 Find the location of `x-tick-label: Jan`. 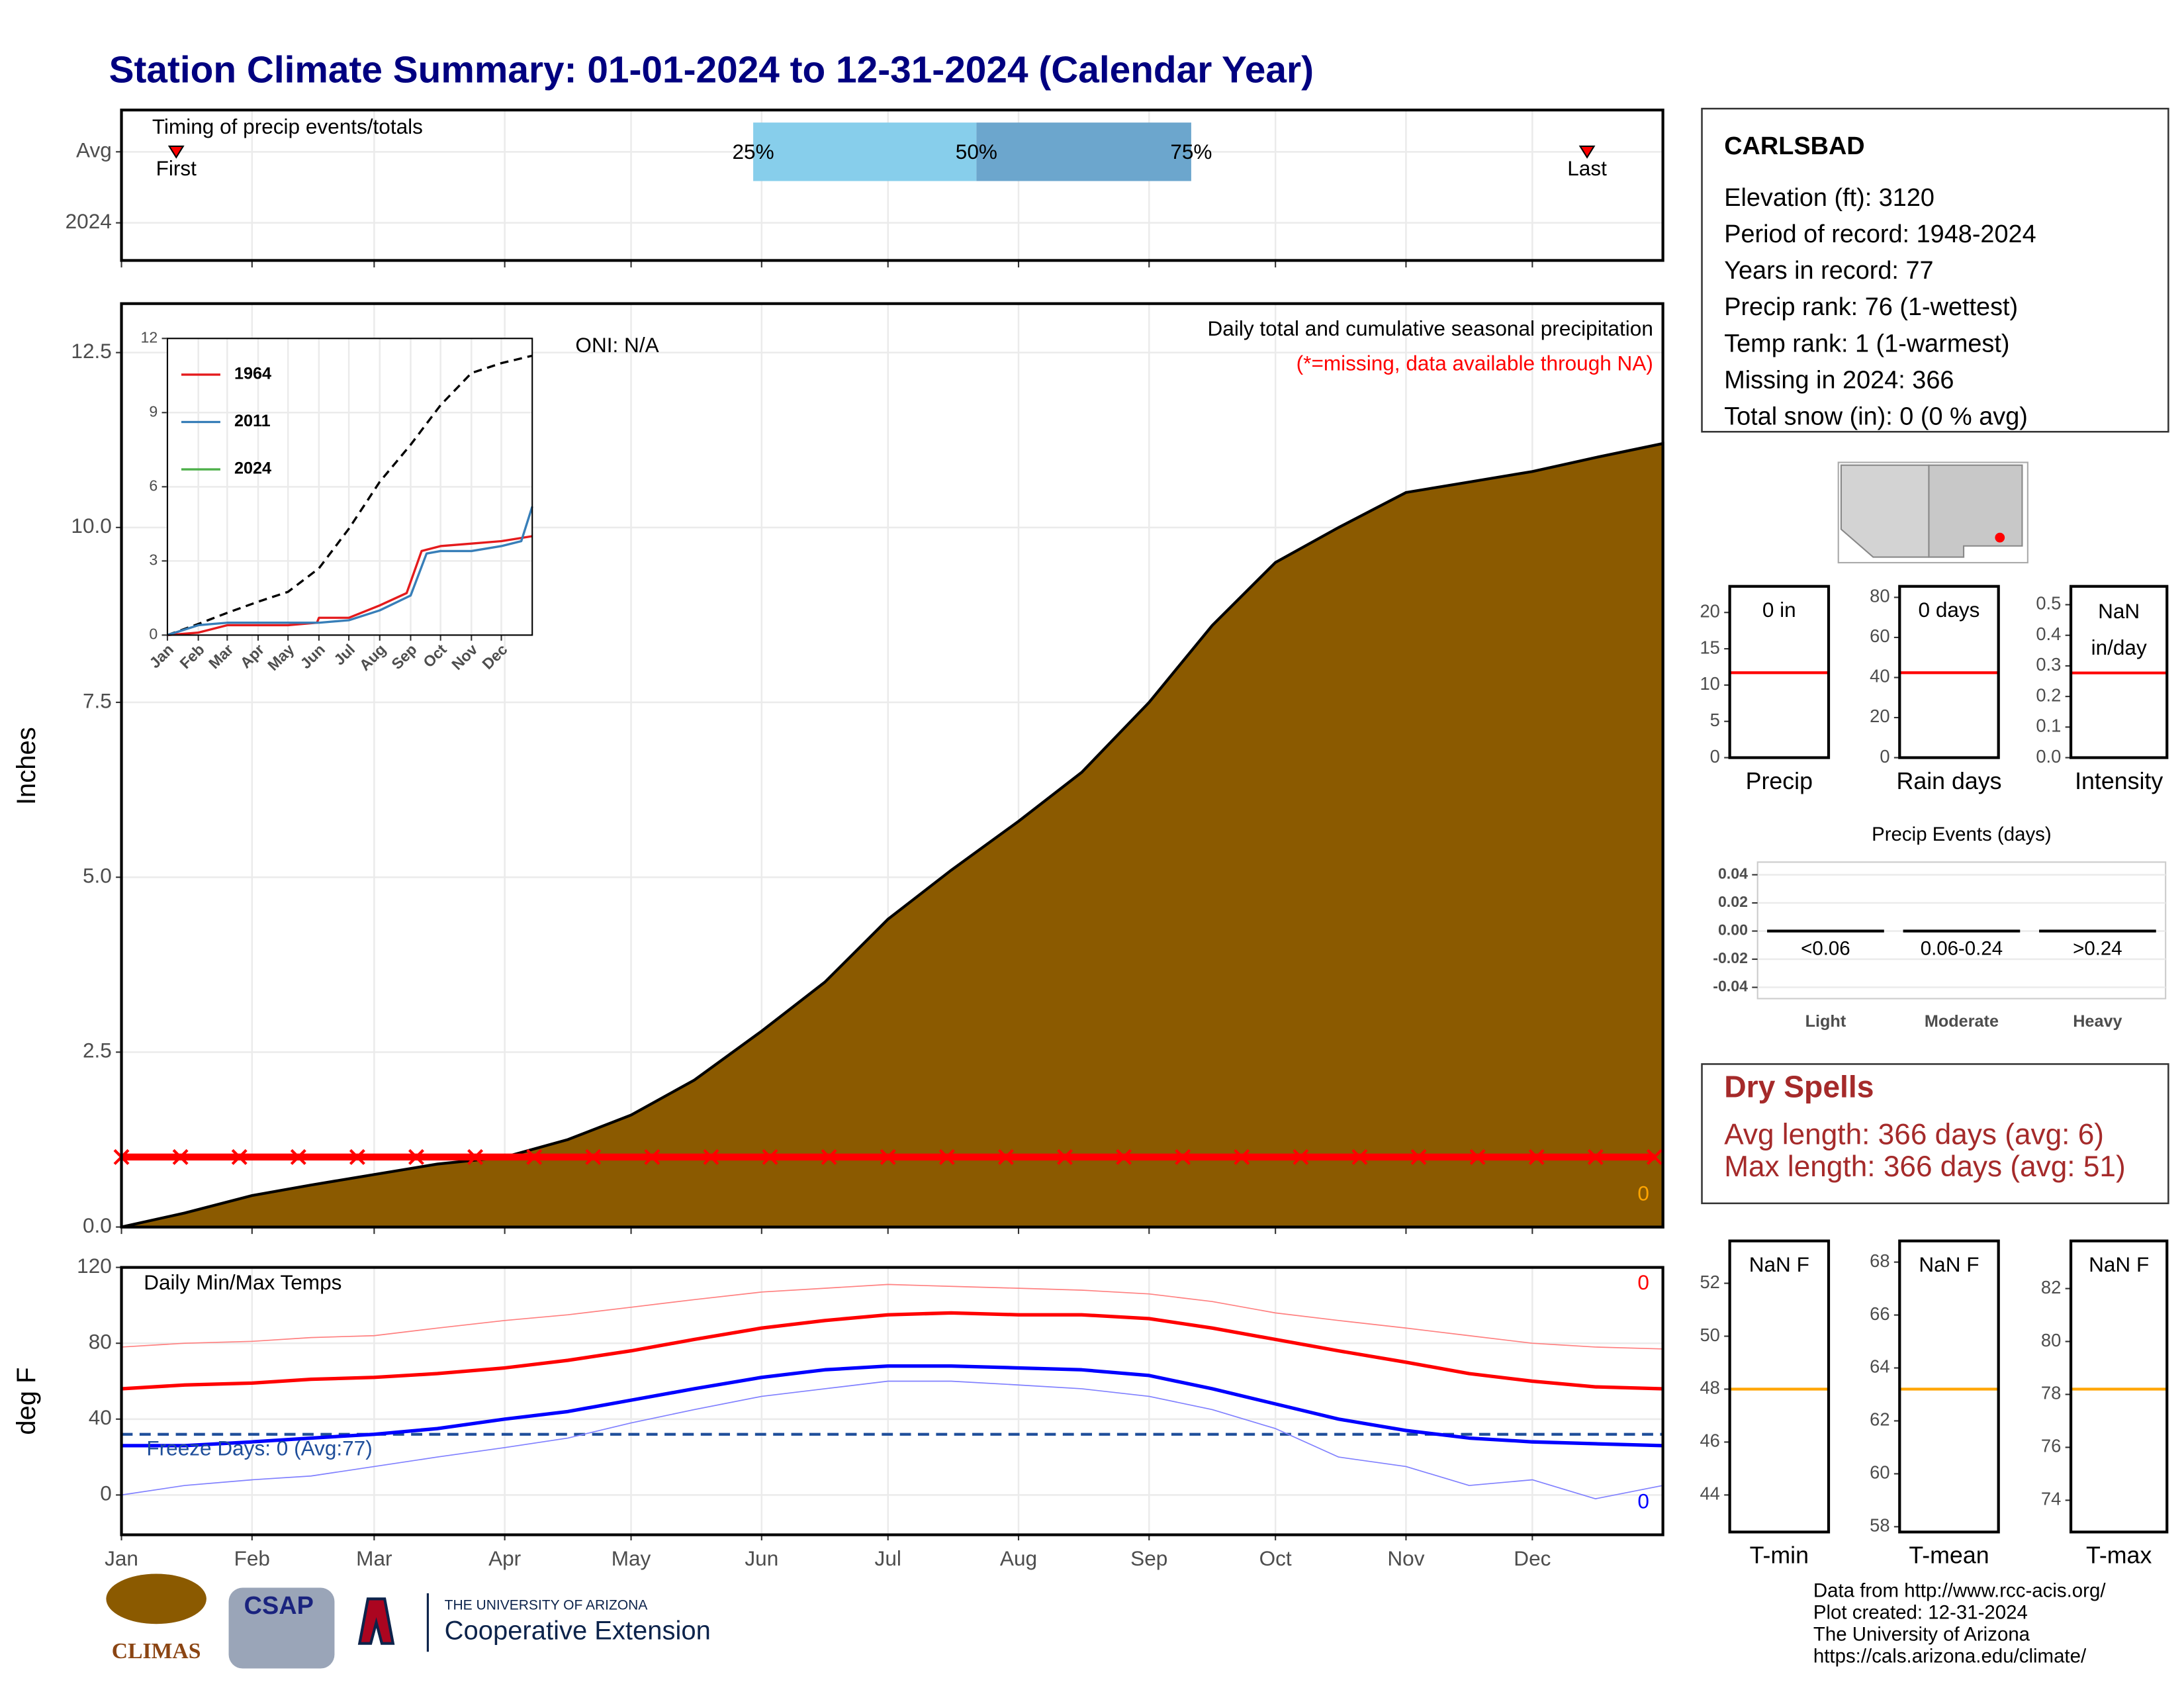

x-tick-label: Jan is located at coordinates (121, 1558).